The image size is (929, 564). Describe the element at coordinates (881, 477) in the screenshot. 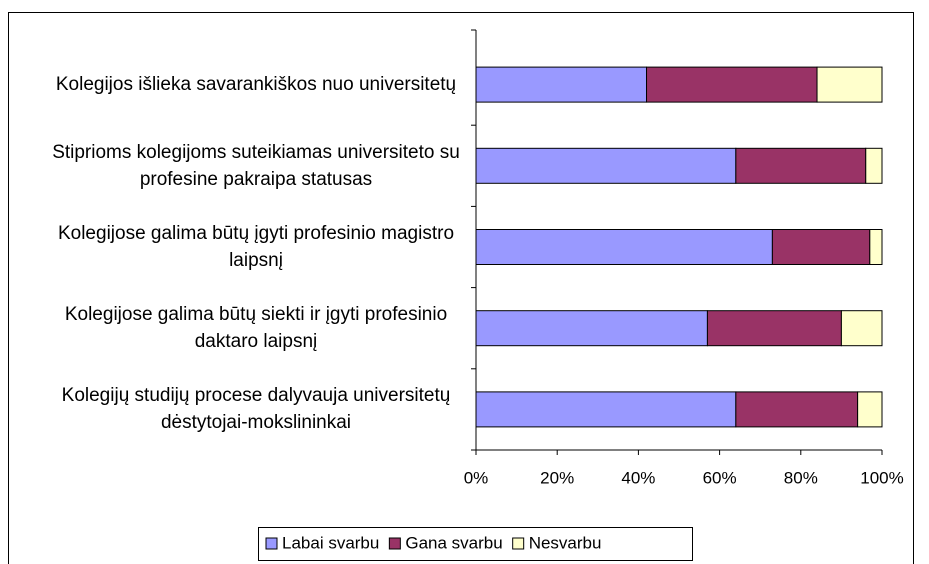

I see `x-tick-label: 100%` at that location.